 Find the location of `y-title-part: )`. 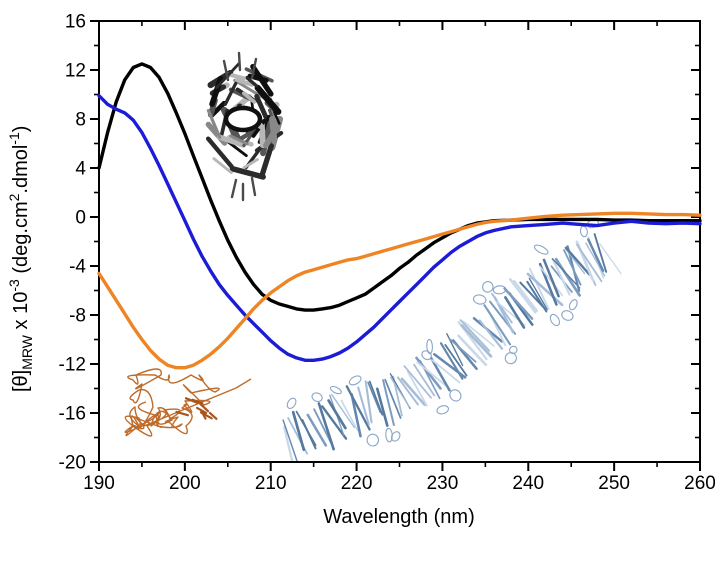

y-title-part: ) is located at coordinates (21, 129).